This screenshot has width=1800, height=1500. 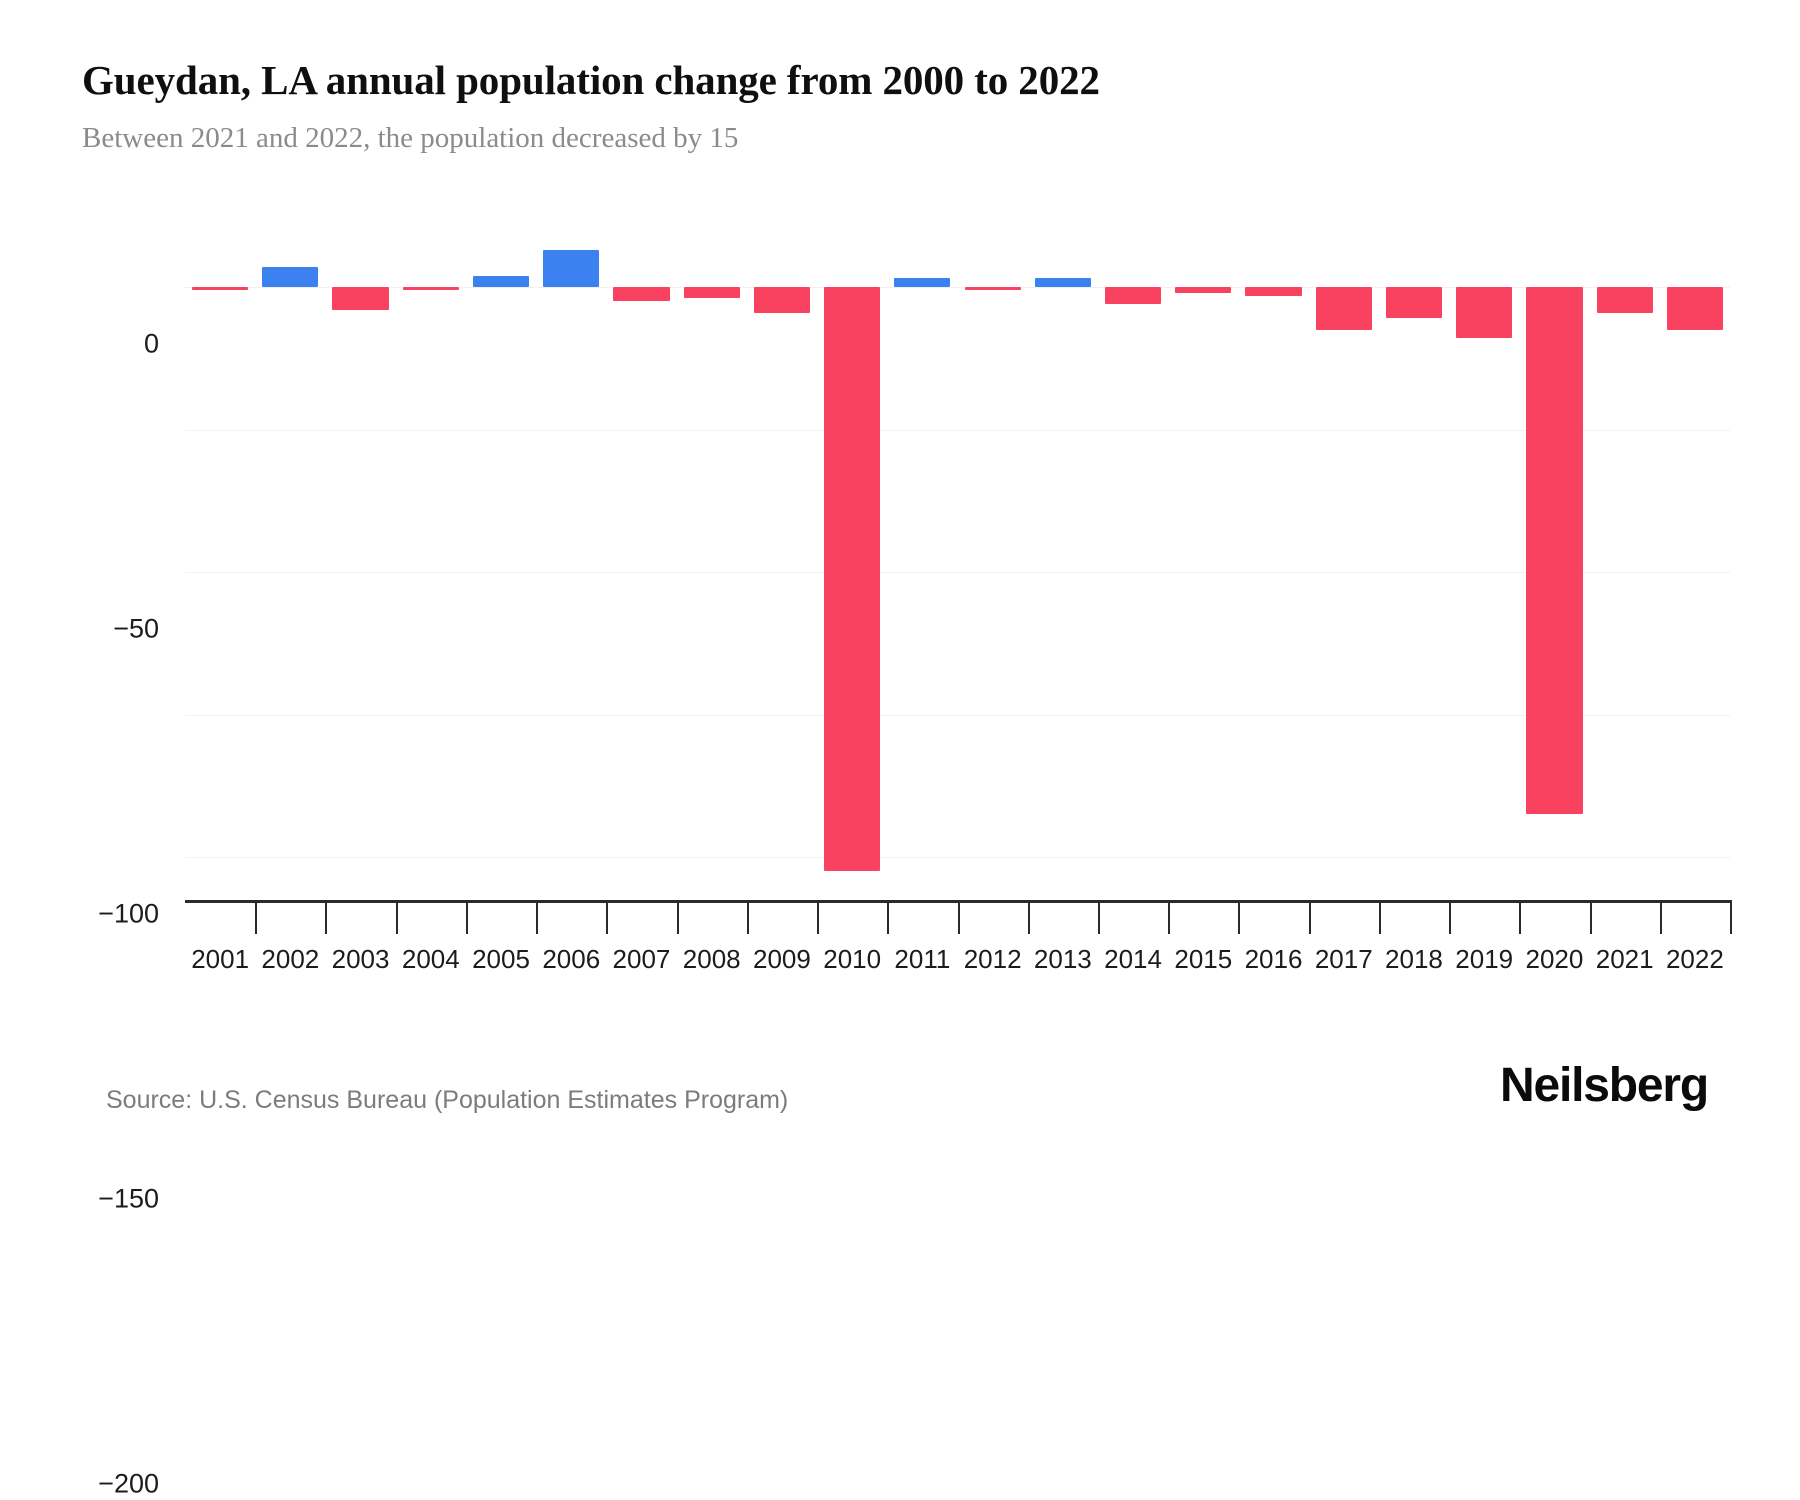 What do you see at coordinates (571, 959) in the screenshot?
I see `x-axis-label-2006: 2006` at bounding box center [571, 959].